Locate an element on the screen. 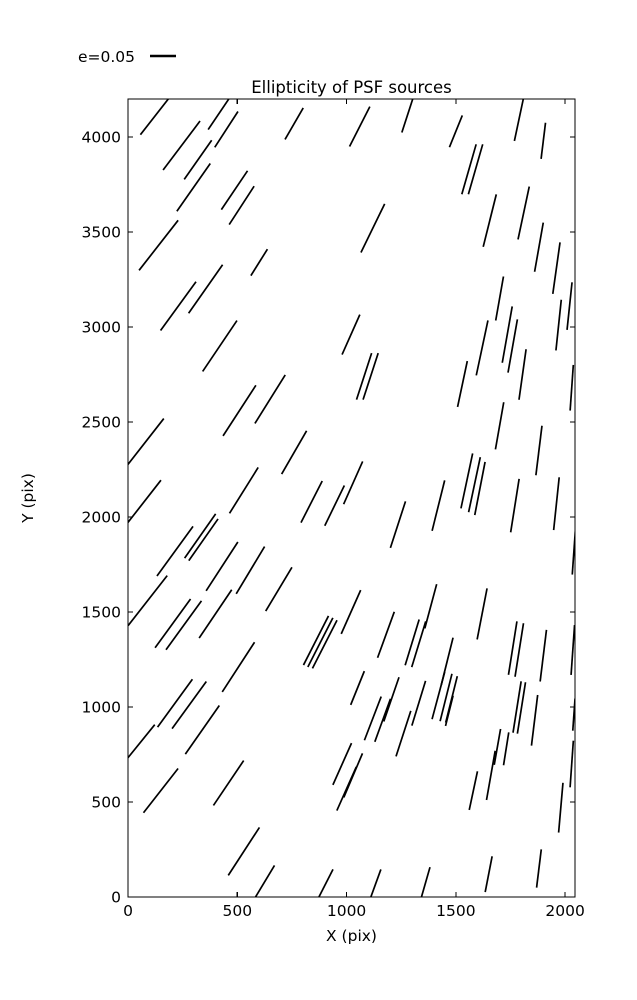 Image resolution: width=637 pixels, height=1000 pixels. legend-label: e=0.05 is located at coordinates (106, 57).